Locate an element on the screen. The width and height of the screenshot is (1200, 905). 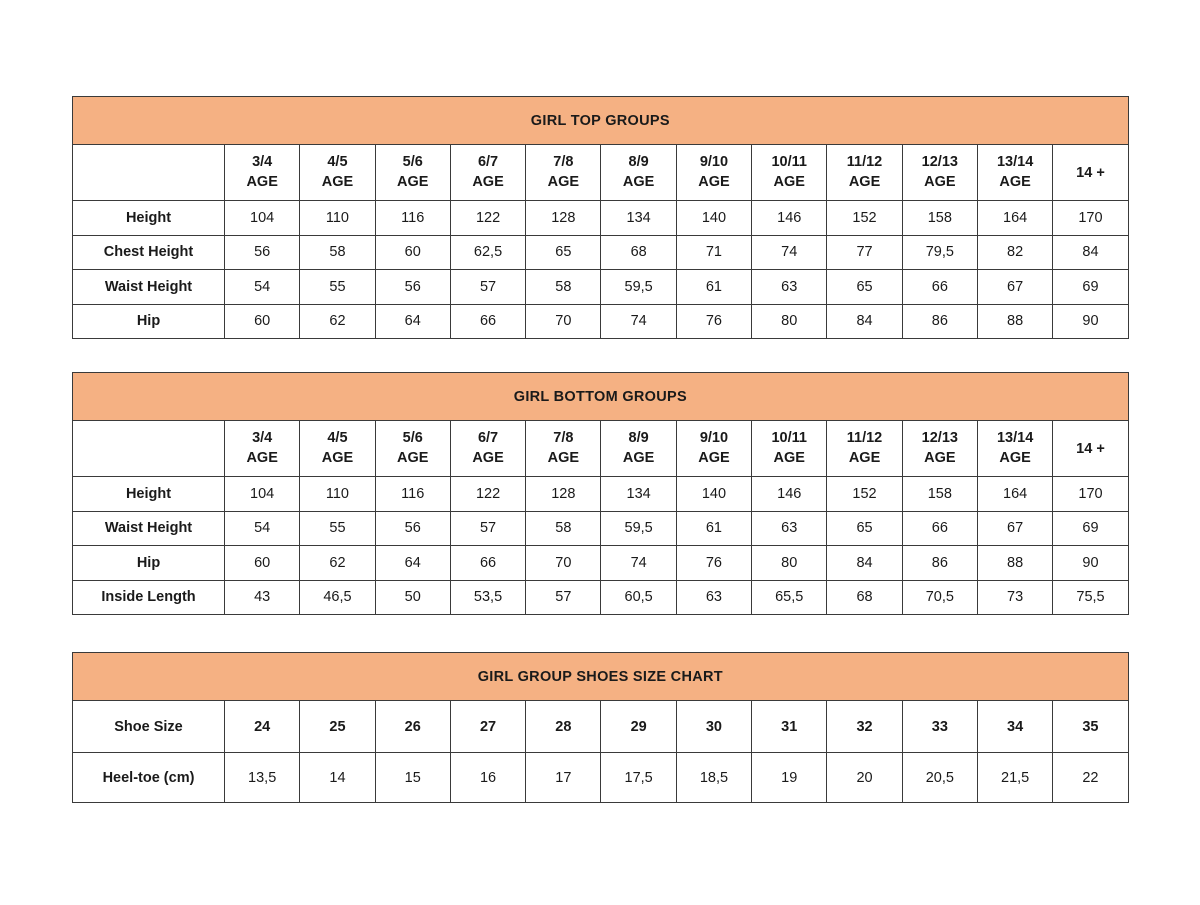
cell: 28 is located at coordinates (563, 726).